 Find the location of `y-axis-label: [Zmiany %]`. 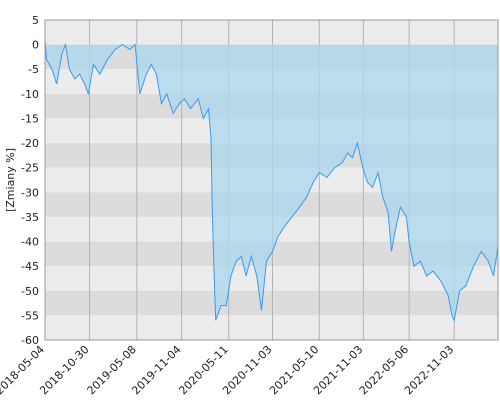

y-axis-label: [Zmiany %] is located at coordinates (10, 180).